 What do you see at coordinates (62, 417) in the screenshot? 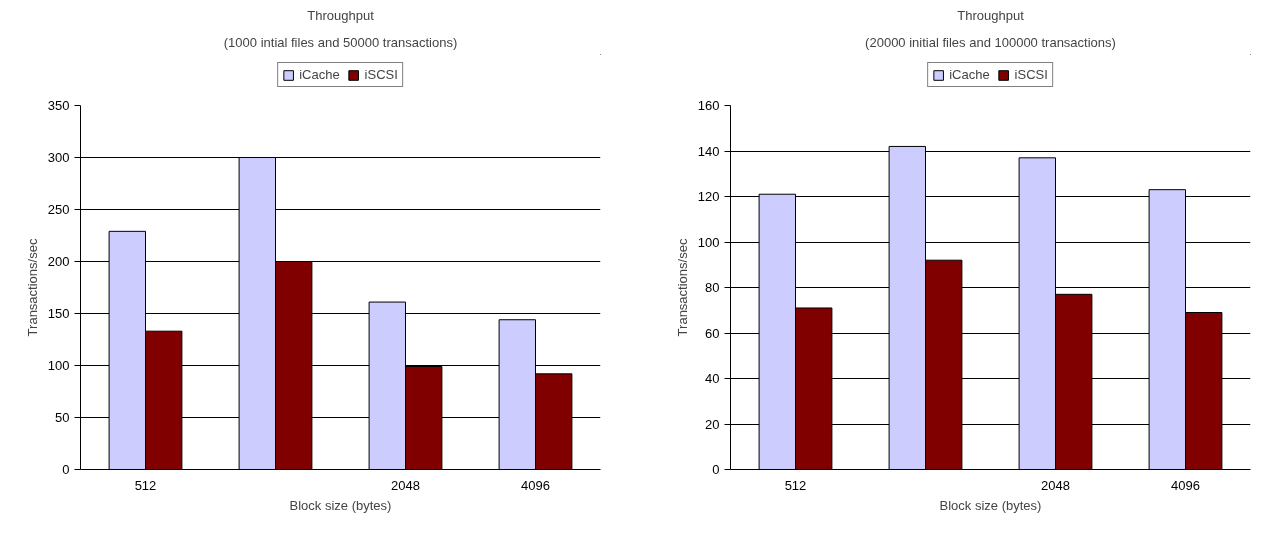
I see `y-tick-label: 50` at bounding box center [62, 417].